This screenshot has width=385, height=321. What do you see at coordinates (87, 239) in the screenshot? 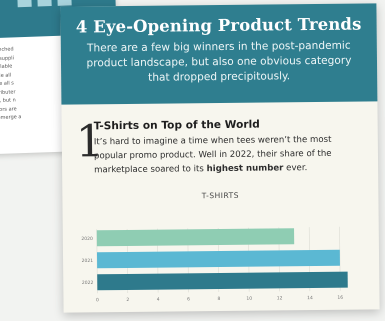
I see `category-label: 2020` at bounding box center [87, 239].